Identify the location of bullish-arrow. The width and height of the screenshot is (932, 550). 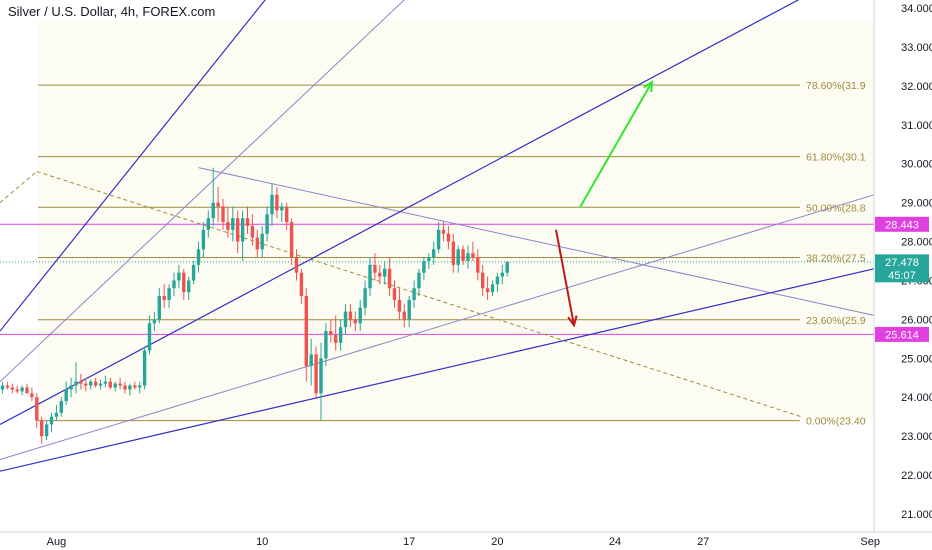
(616, 144).